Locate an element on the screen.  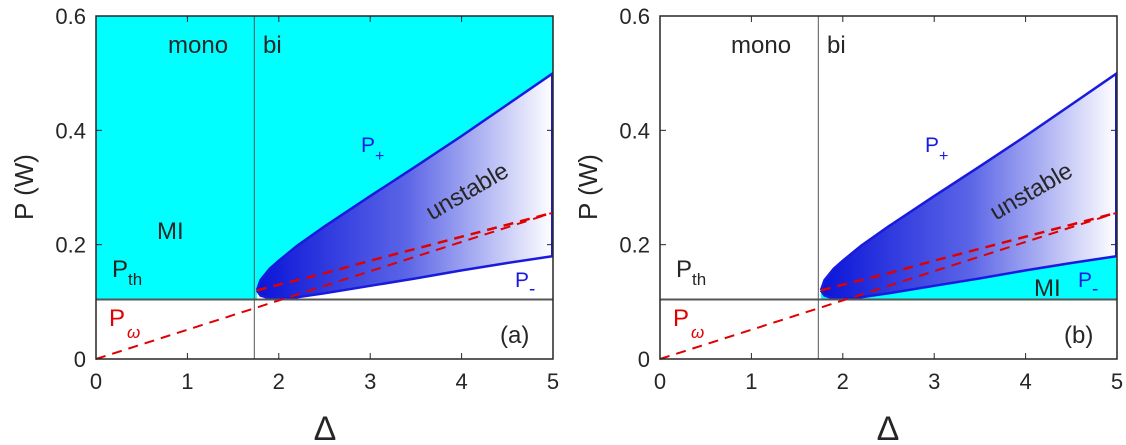
panel-b-mi-region is located at coordinates (968, 278).